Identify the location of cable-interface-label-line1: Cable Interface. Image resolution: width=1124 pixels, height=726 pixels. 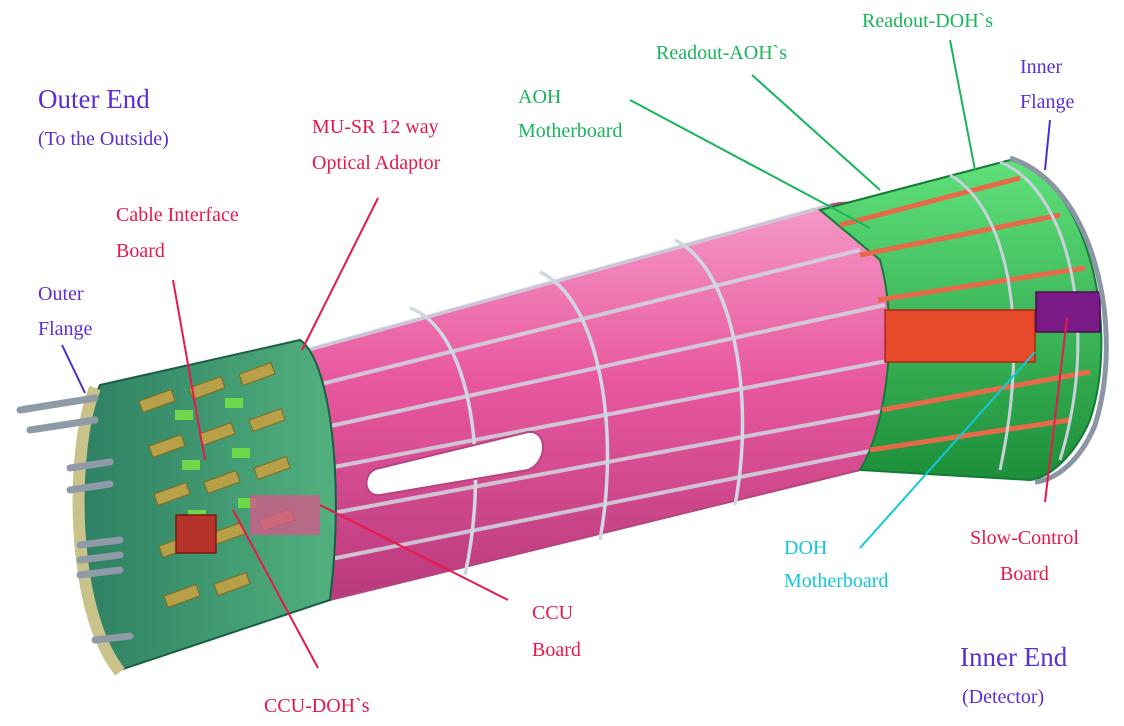
(177, 215).